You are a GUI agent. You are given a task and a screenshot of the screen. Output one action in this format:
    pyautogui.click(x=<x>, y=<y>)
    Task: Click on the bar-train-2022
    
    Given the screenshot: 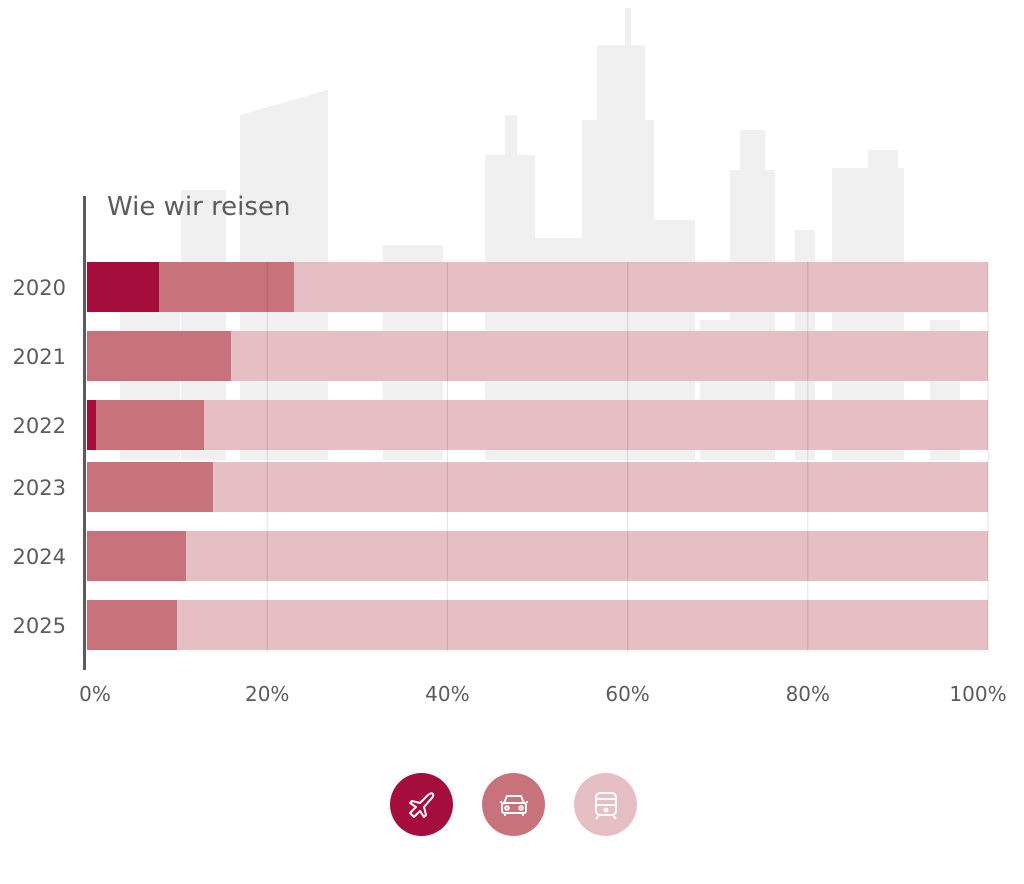 What is the action you would take?
    pyautogui.click(x=596, y=425)
    